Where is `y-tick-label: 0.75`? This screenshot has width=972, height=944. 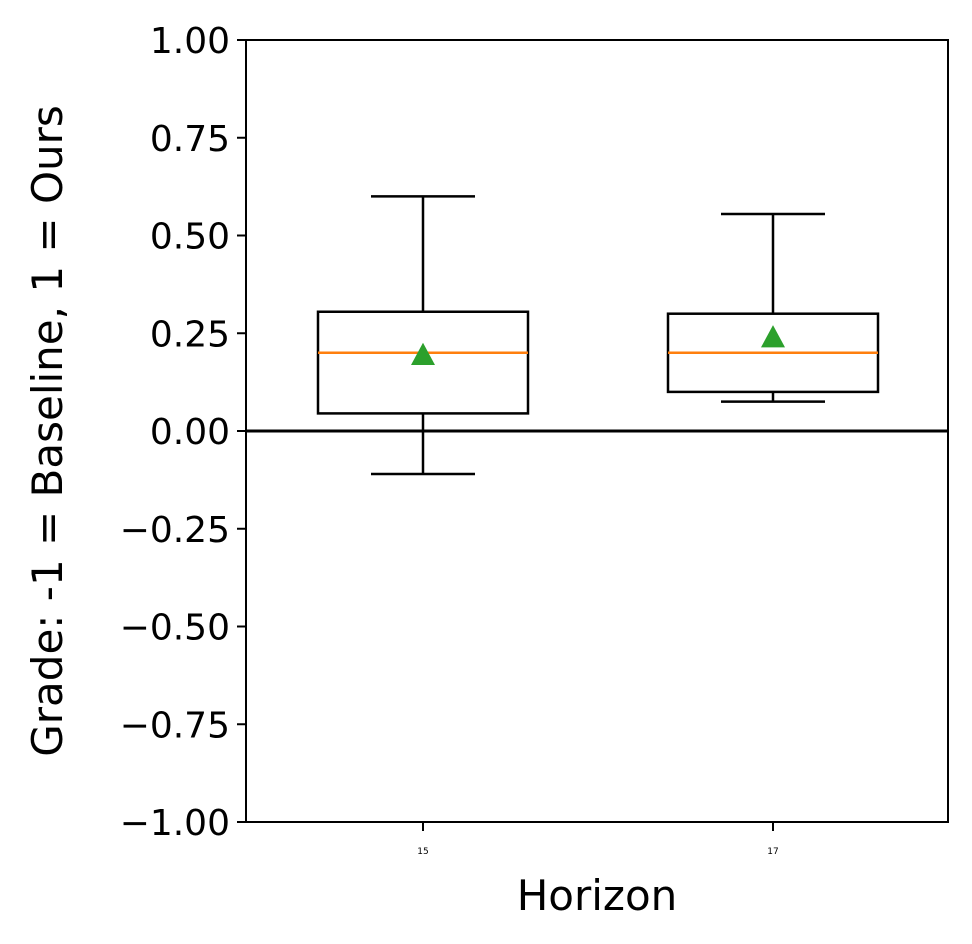
y-tick-label: 0.75 is located at coordinates (190, 139).